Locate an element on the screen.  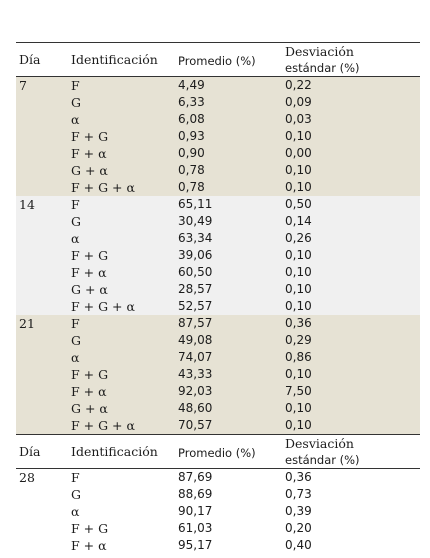
cell-dia: 21 is located at coordinates (27, 323).